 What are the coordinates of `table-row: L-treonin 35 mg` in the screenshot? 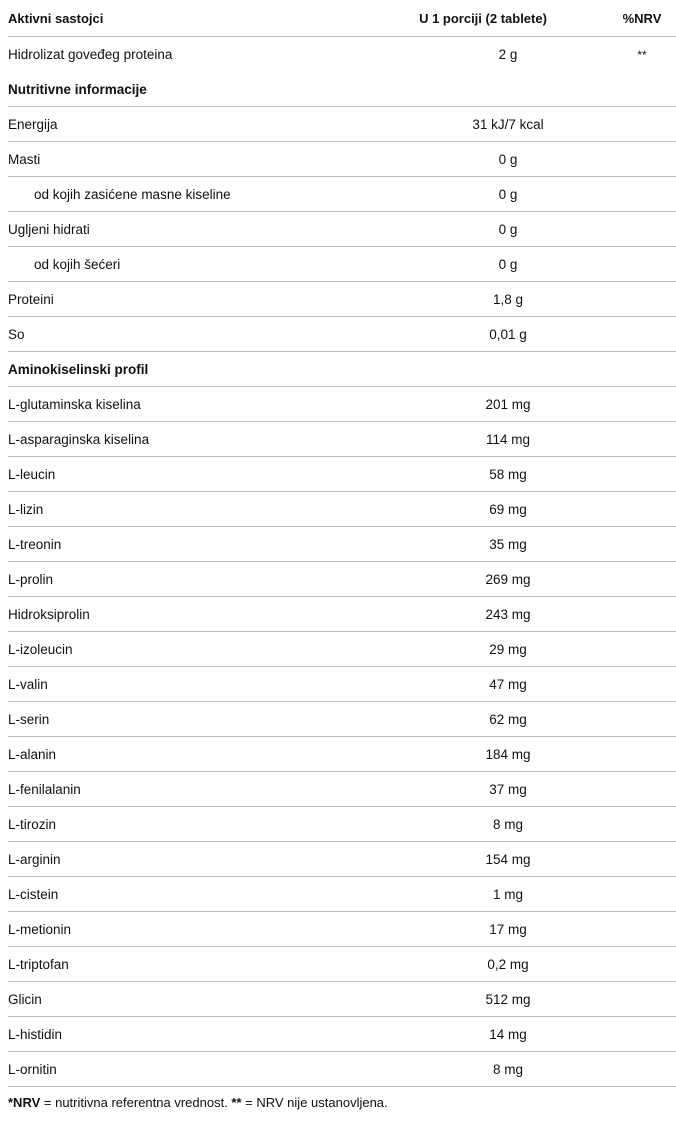 It's located at (342, 544).